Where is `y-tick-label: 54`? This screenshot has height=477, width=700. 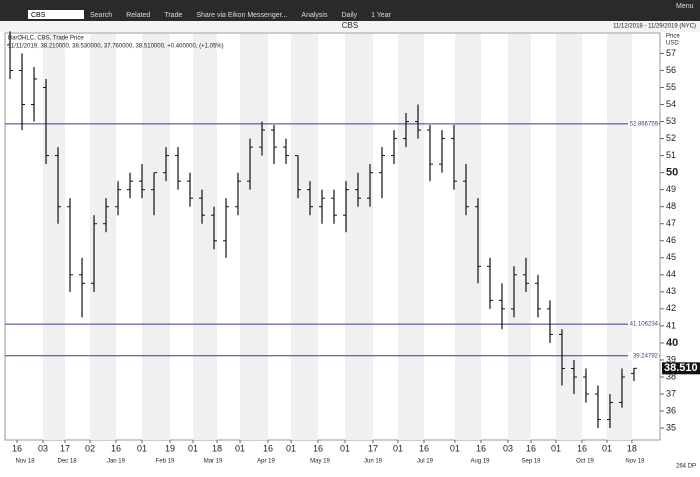
y-tick-label: 54 is located at coordinates (671, 104).